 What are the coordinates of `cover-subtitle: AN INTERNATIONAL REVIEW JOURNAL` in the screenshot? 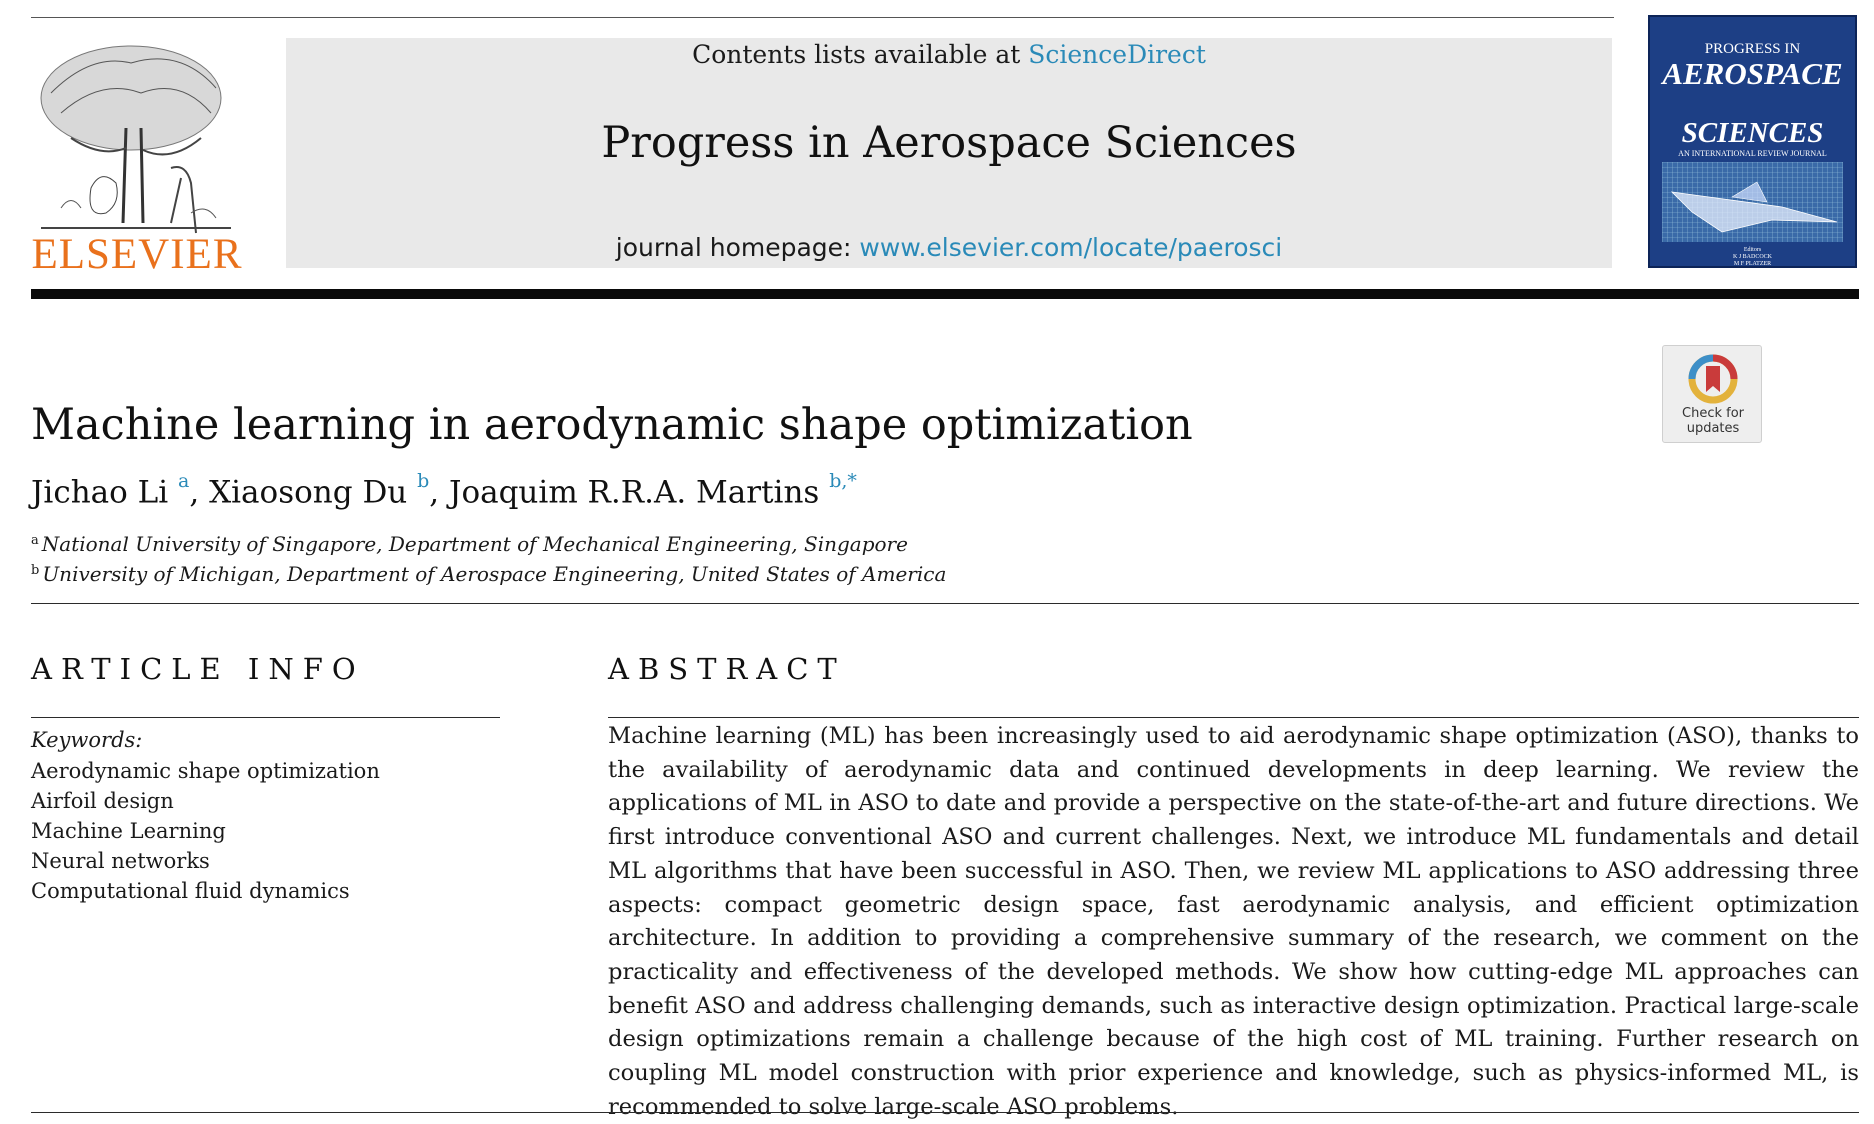 It's located at (1752, 153).